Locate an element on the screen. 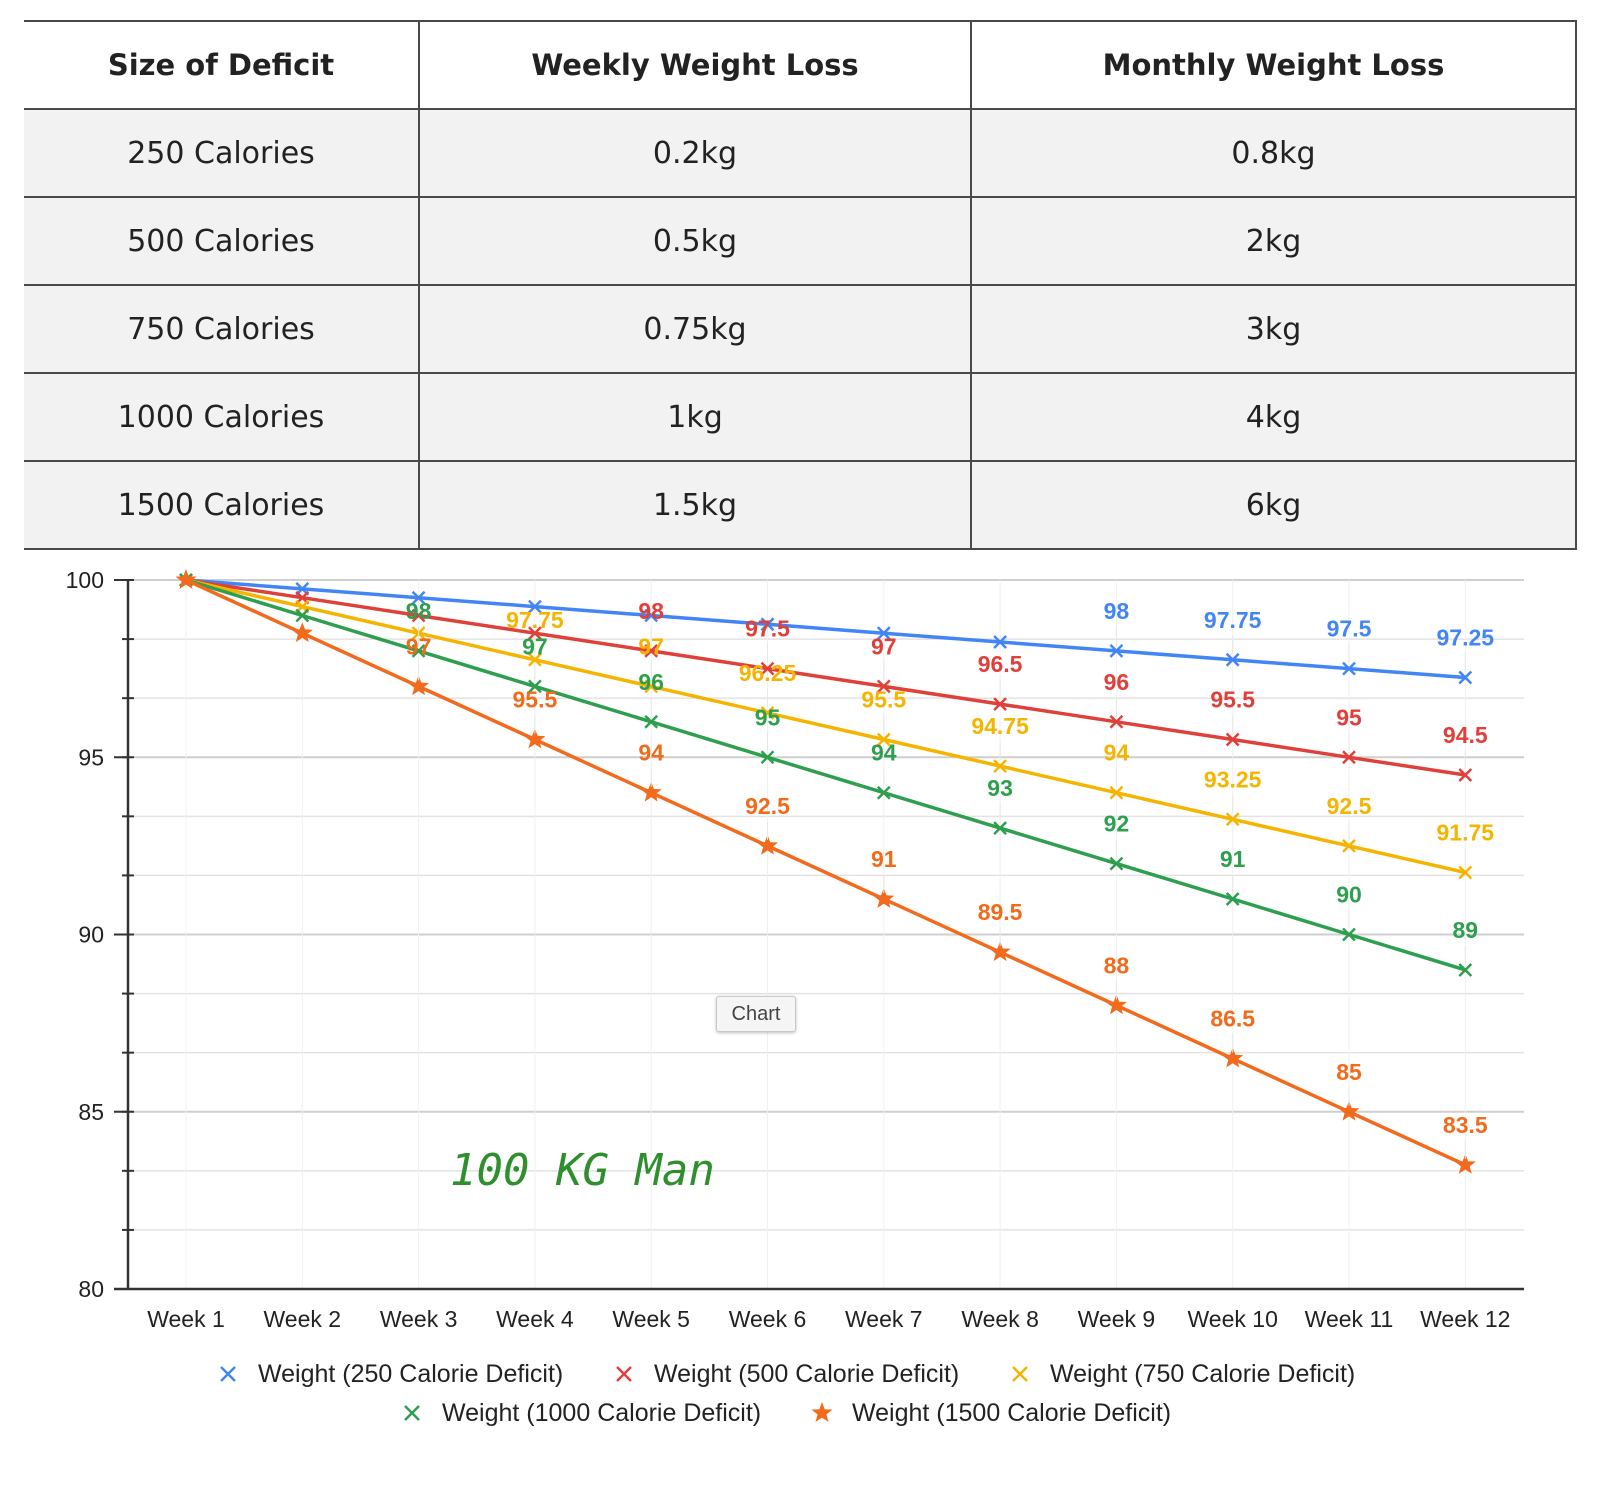  column-header: Monthly Weight Loss is located at coordinates (1273, 65).